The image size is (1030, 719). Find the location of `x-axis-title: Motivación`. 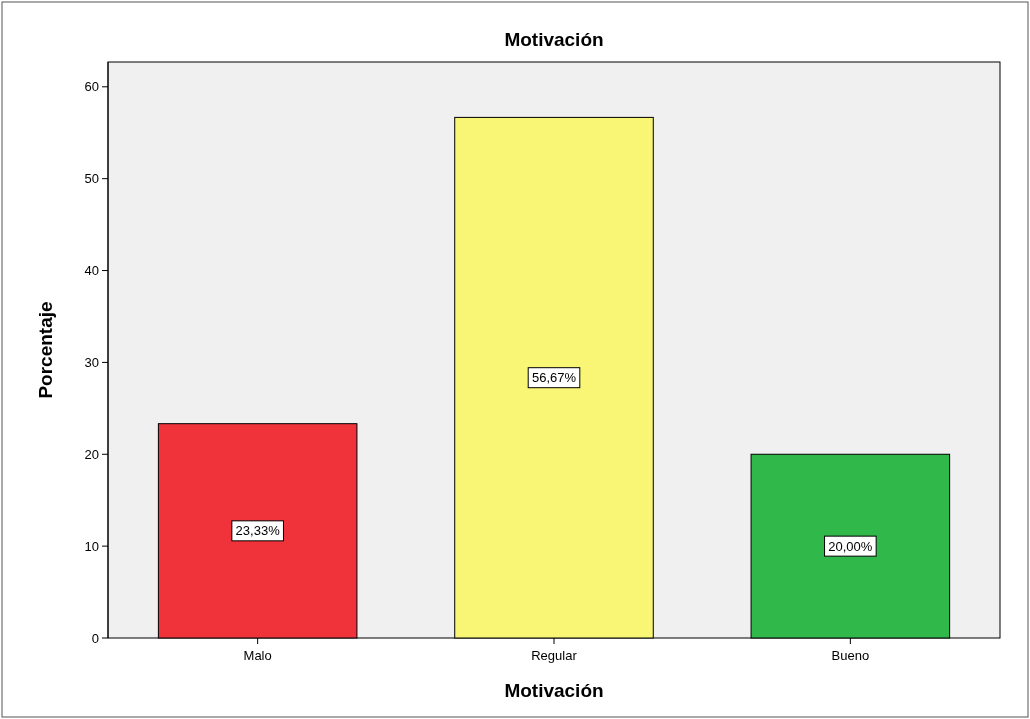

x-axis-title: Motivación is located at coordinates (554, 690).